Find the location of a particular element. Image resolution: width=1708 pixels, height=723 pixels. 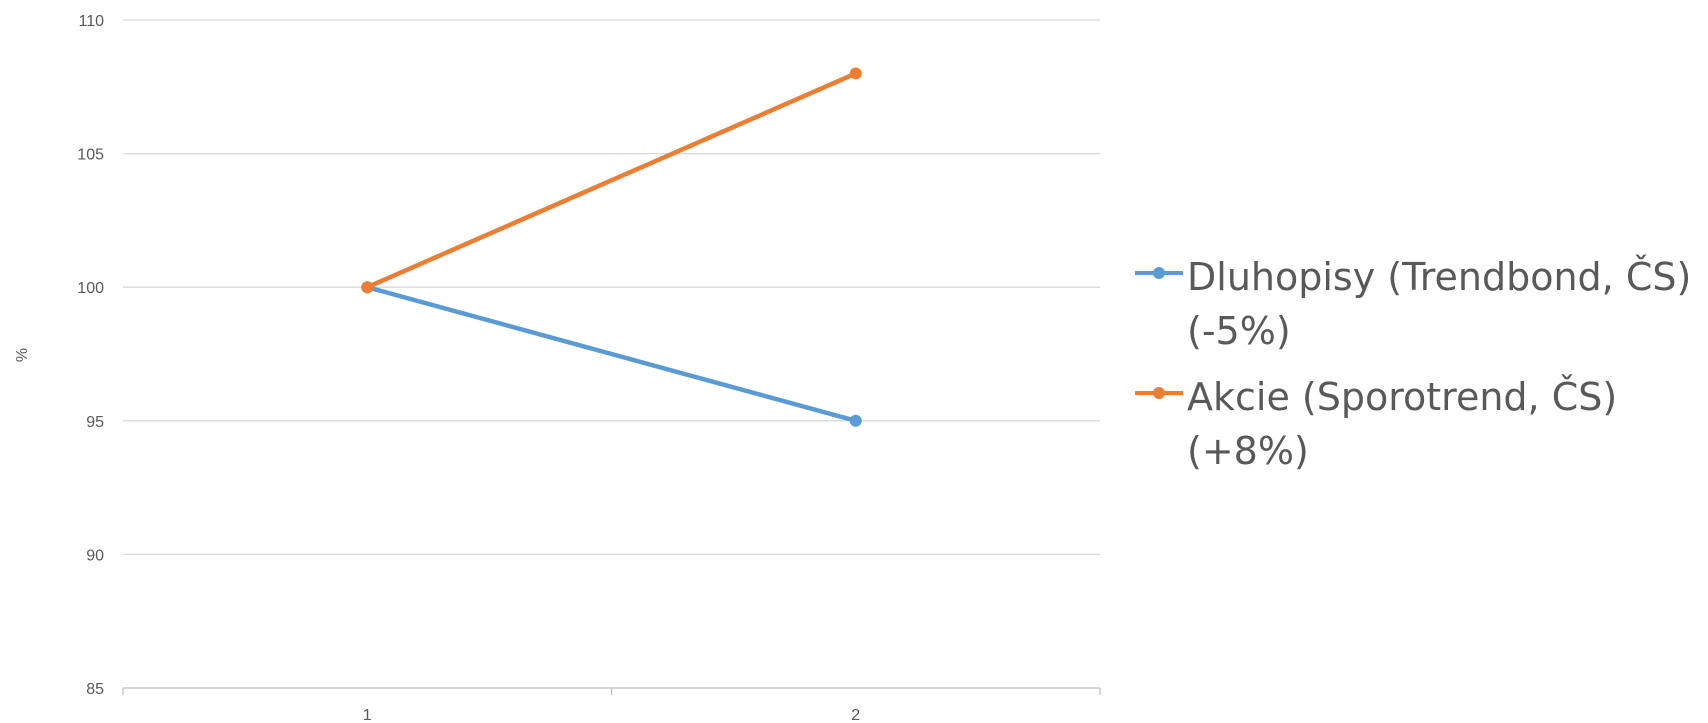

y-tick-label: 110 is located at coordinates (91, 21).